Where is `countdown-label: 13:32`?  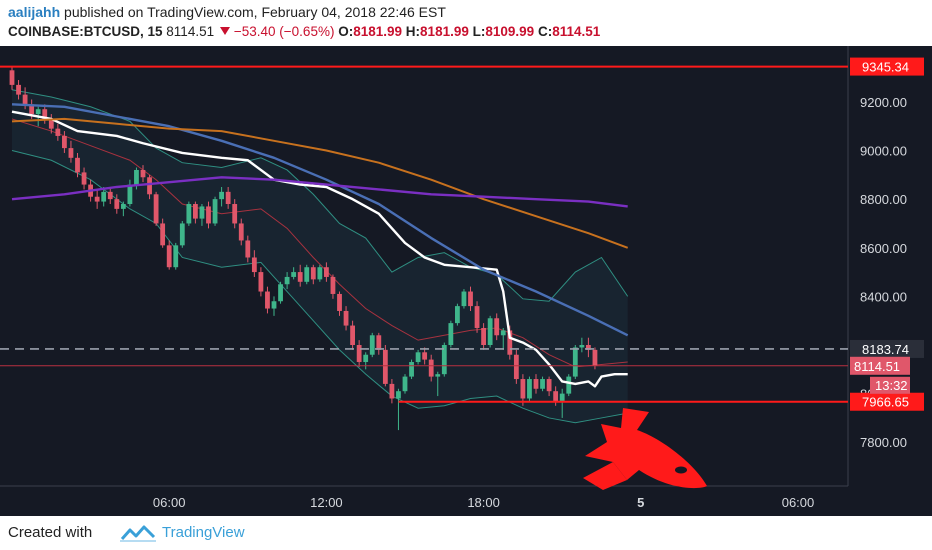 countdown-label: 13:32 is located at coordinates (891, 385).